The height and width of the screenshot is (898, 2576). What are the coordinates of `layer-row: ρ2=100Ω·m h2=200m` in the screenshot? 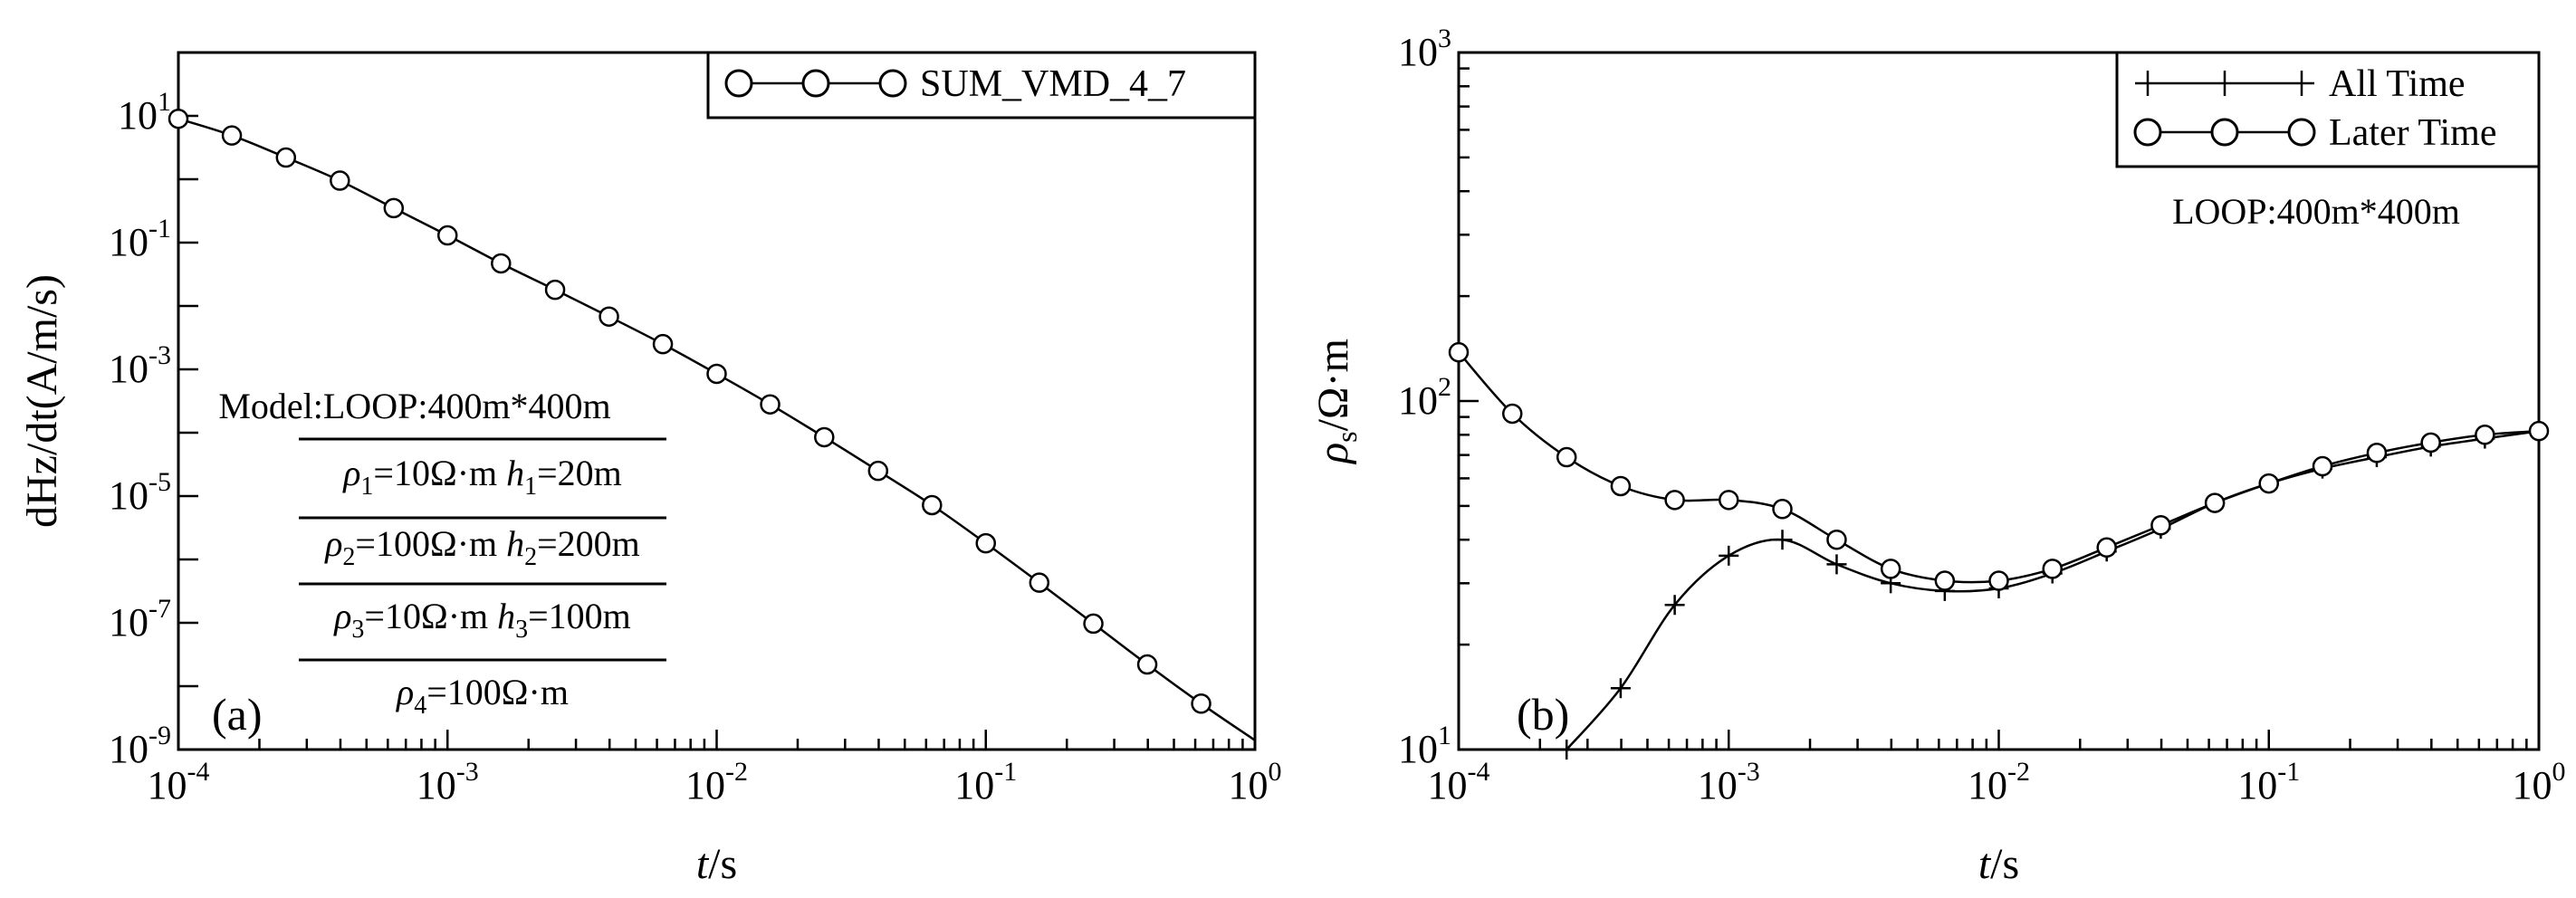 It's located at (481, 547).